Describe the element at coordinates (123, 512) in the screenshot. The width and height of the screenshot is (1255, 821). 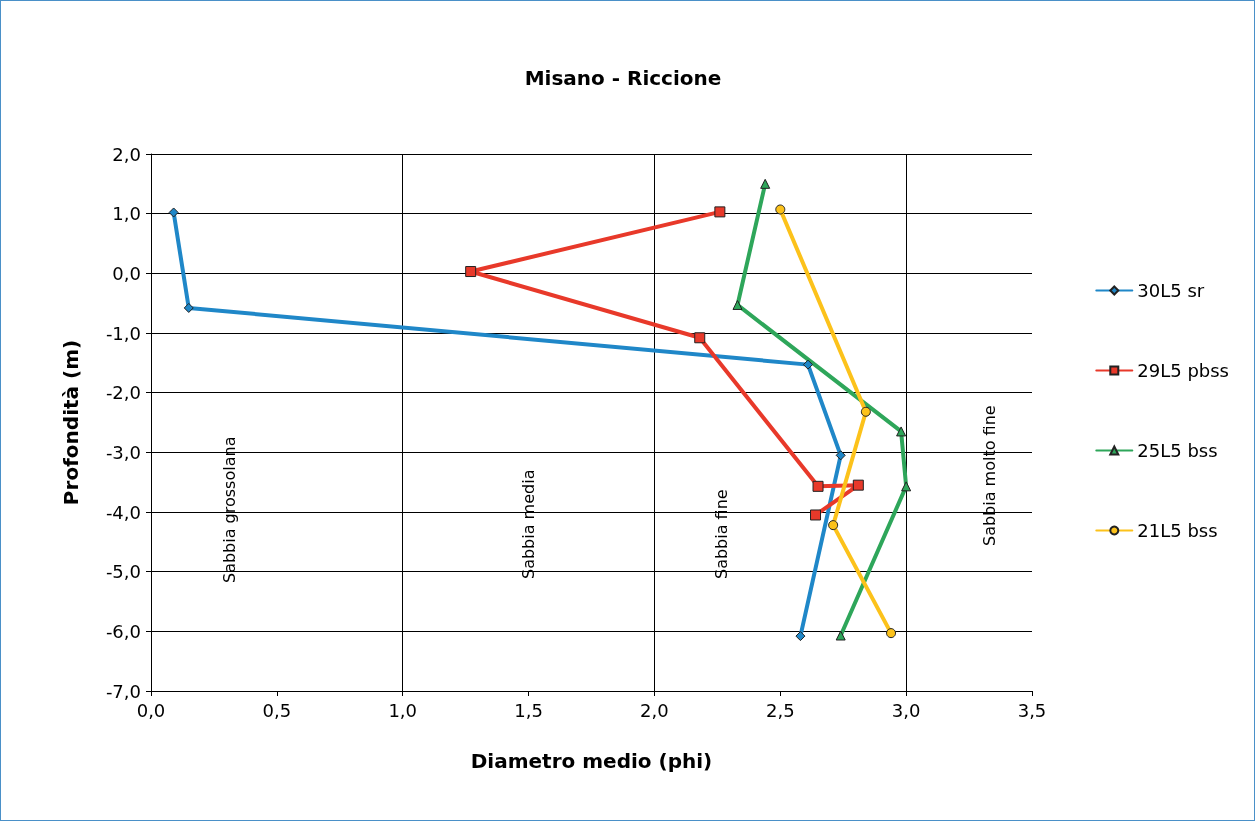
I see `y-tick-label: -4,0` at that location.